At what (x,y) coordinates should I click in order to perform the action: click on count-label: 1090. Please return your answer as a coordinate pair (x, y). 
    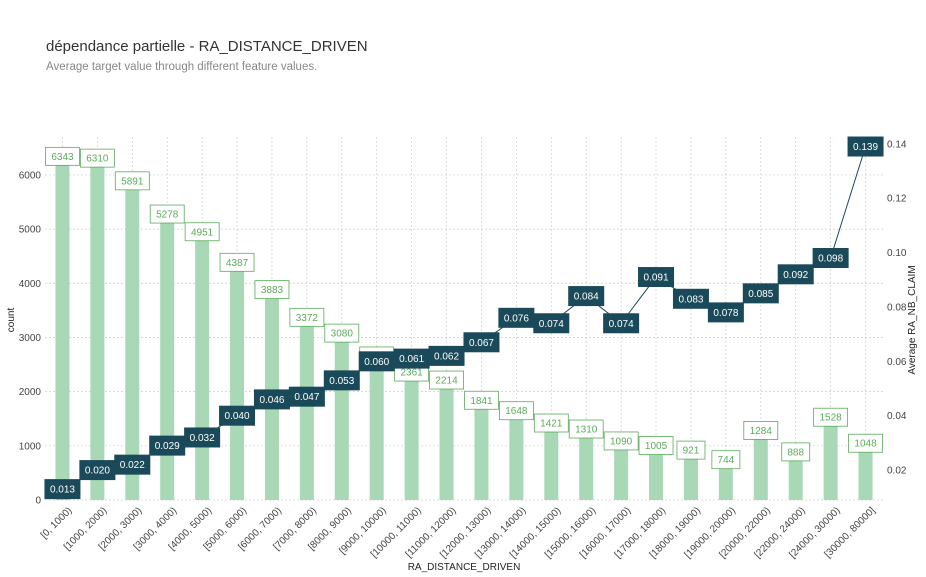
    Looking at the image, I should click on (621, 441).